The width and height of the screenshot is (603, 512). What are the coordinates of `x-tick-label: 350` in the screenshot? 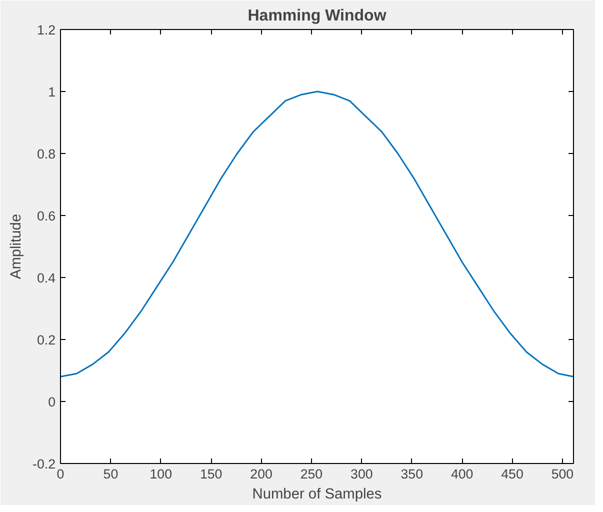 It's located at (411, 474).